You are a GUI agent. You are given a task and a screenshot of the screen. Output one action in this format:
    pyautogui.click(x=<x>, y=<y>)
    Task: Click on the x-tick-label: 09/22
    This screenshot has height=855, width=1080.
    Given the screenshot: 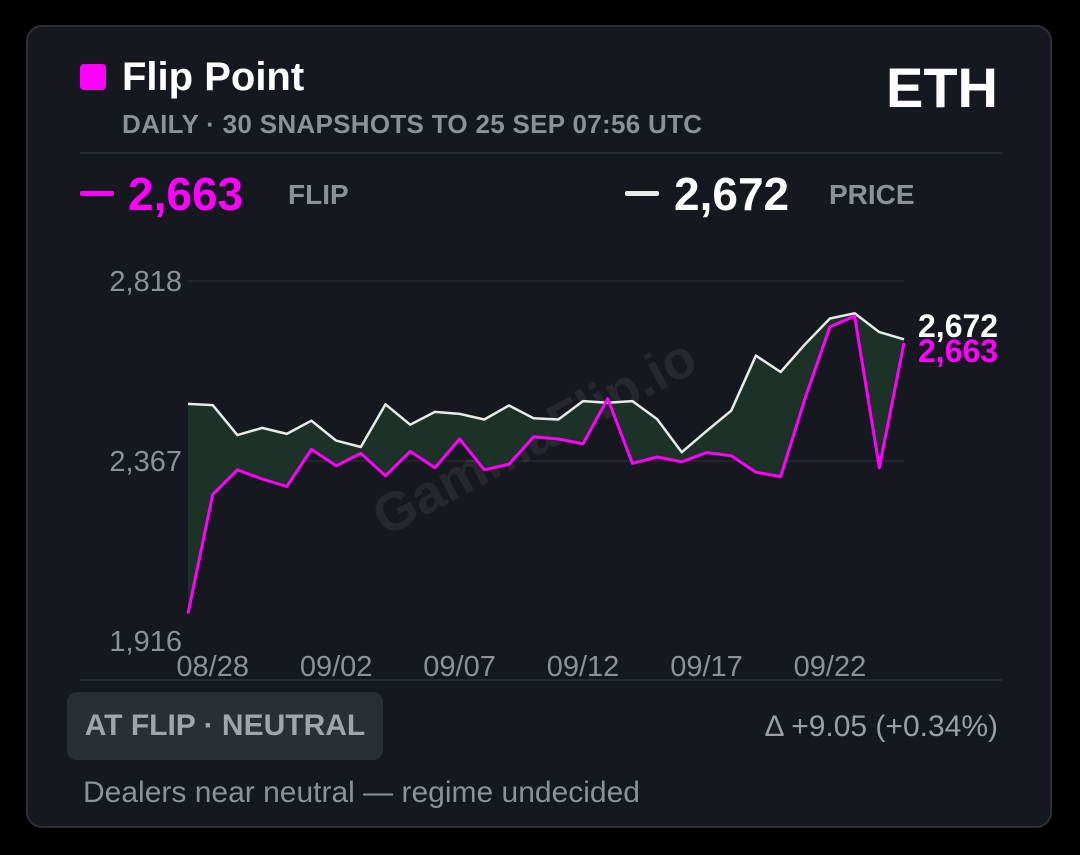 What is the action you would take?
    pyautogui.click(x=830, y=667)
    